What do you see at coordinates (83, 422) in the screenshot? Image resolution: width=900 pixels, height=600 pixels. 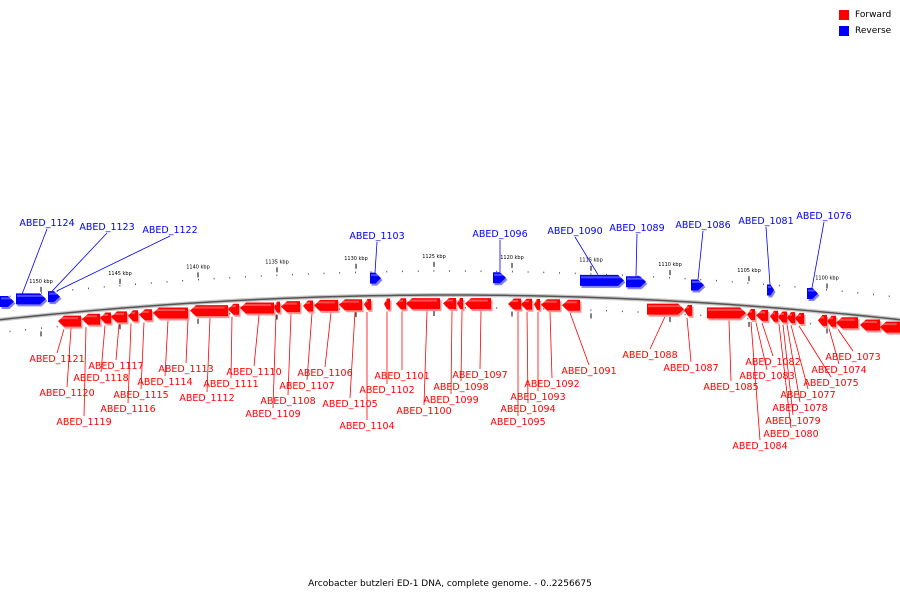 I see `forward-gene-label: ABED_1119` at bounding box center [83, 422].